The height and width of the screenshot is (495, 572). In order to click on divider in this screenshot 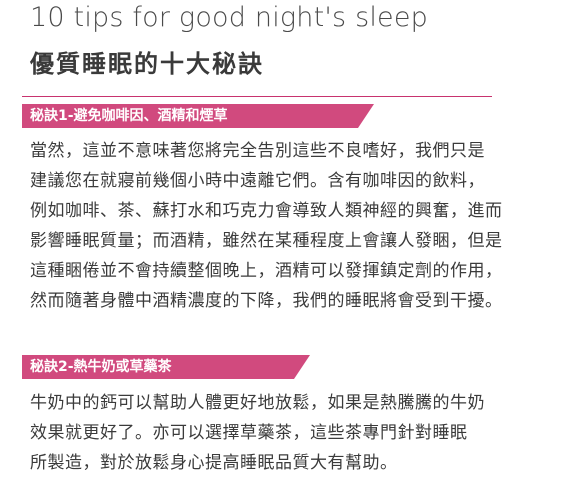, I will do `click(257, 96)`.